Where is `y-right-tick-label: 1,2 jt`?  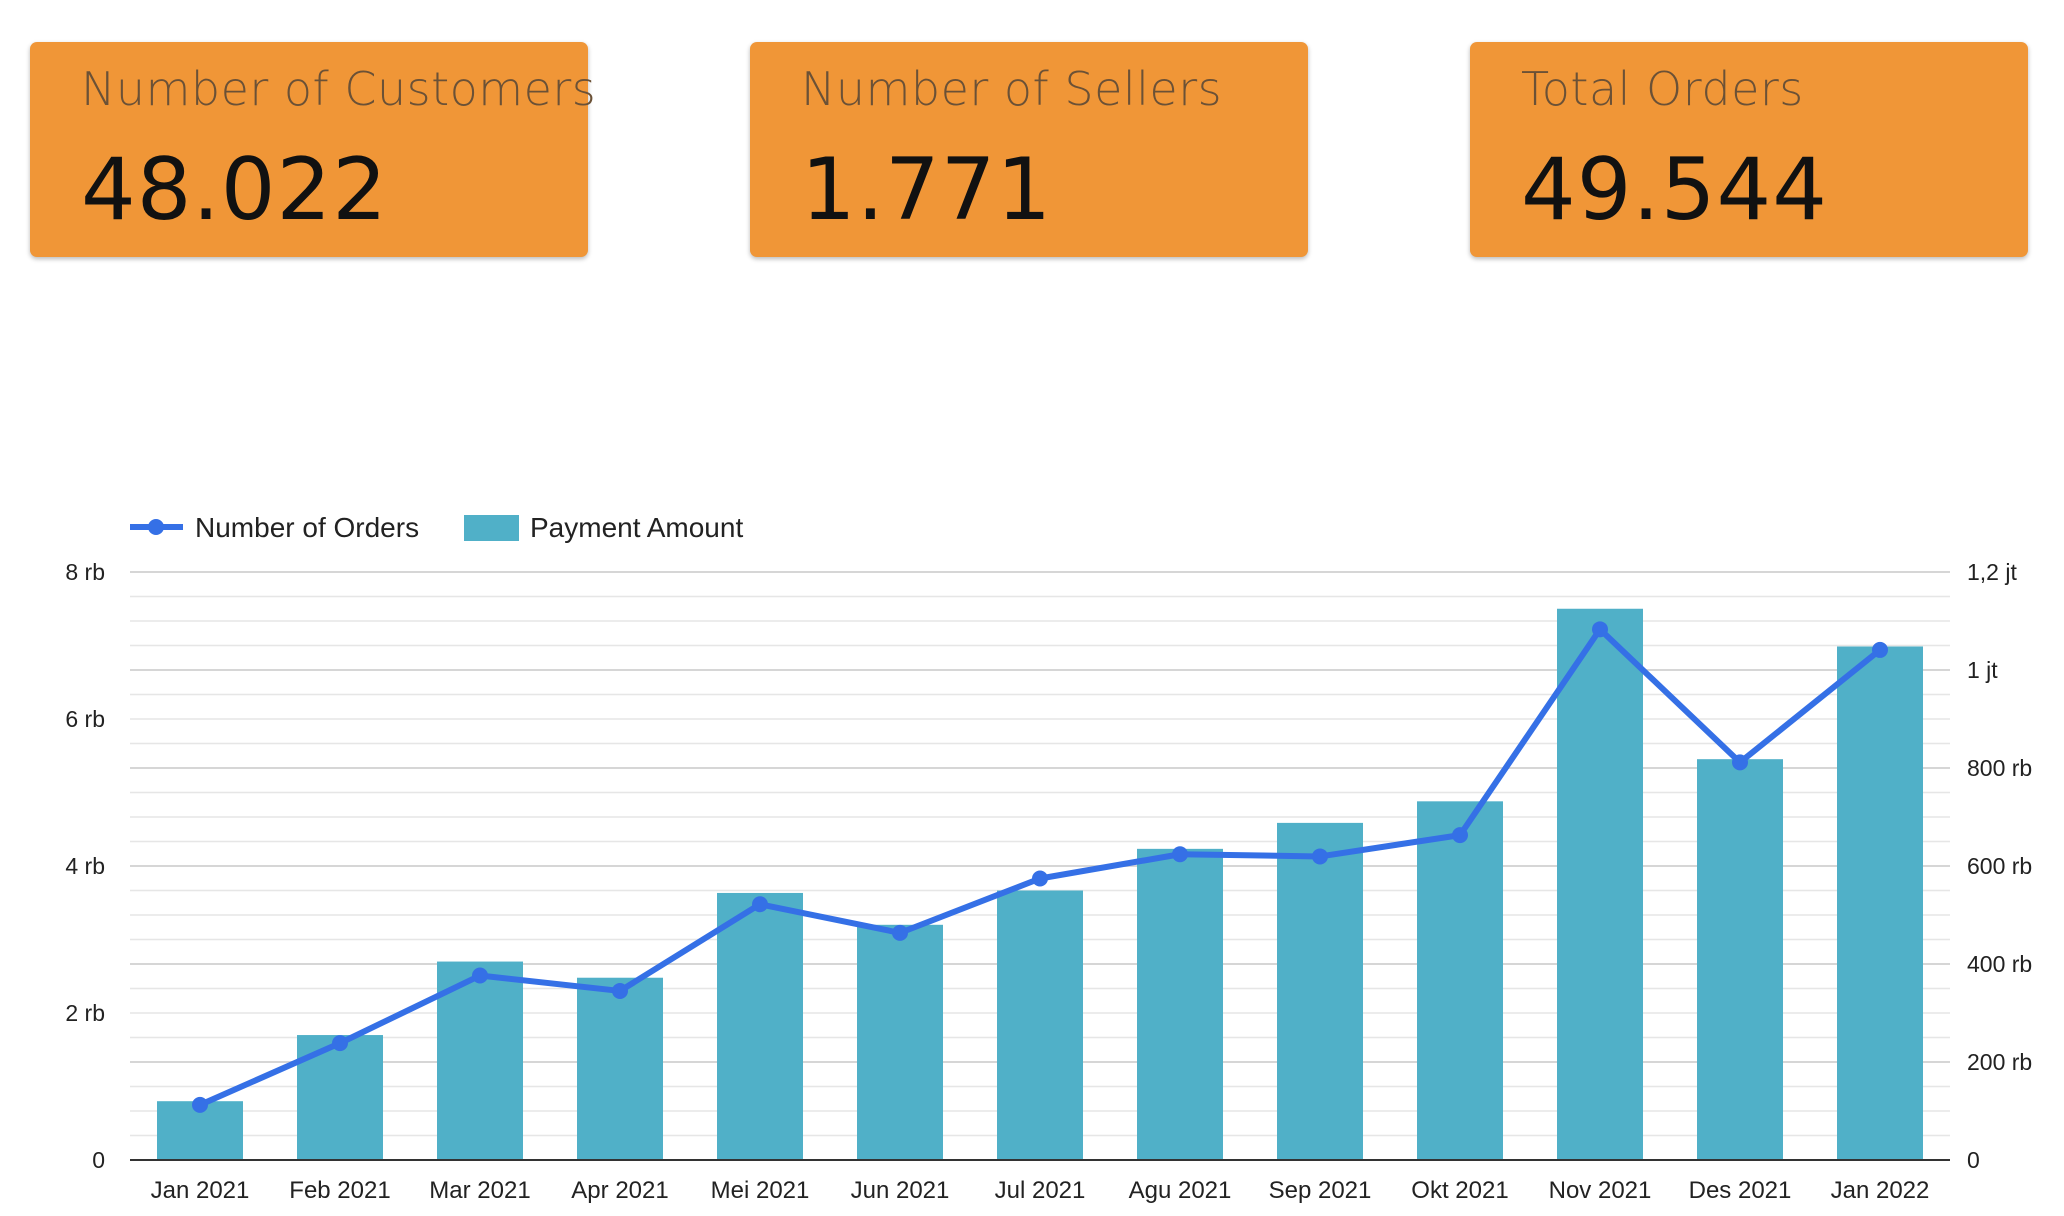 y-right-tick-label: 1,2 jt is located at coordinates (1992, 572).